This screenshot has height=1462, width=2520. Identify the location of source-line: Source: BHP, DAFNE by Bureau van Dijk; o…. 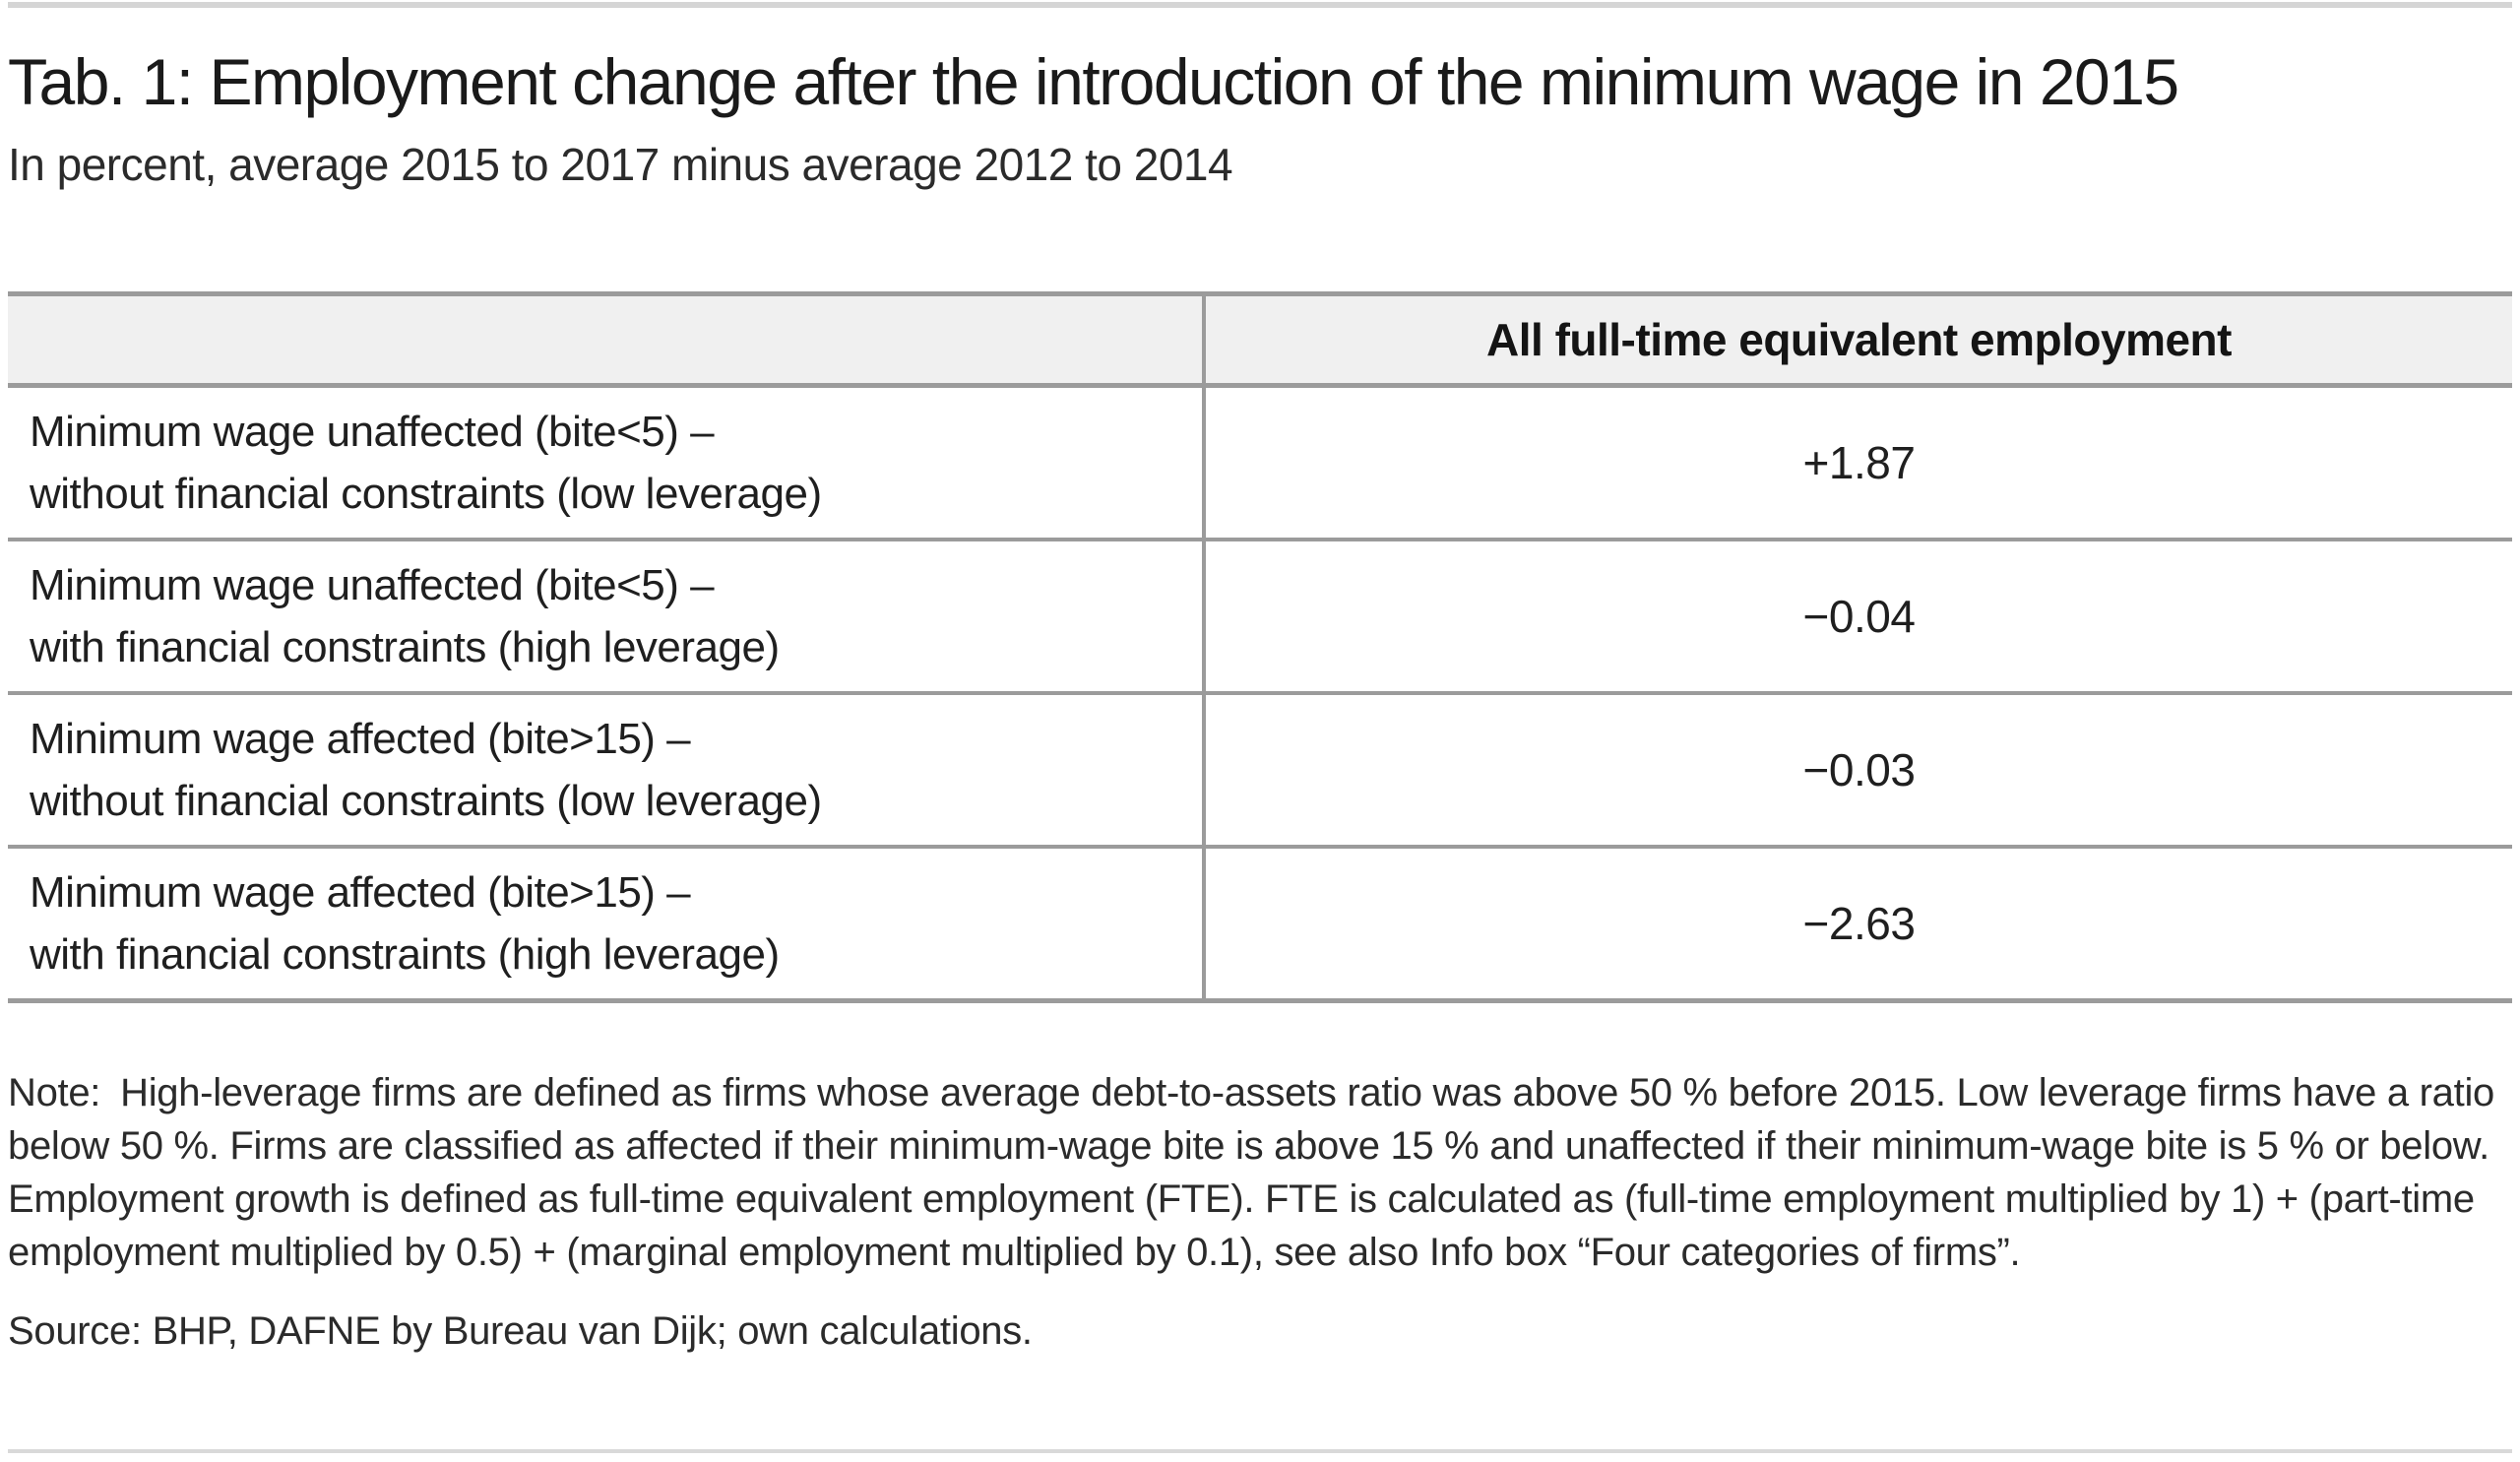
(520, 1331).